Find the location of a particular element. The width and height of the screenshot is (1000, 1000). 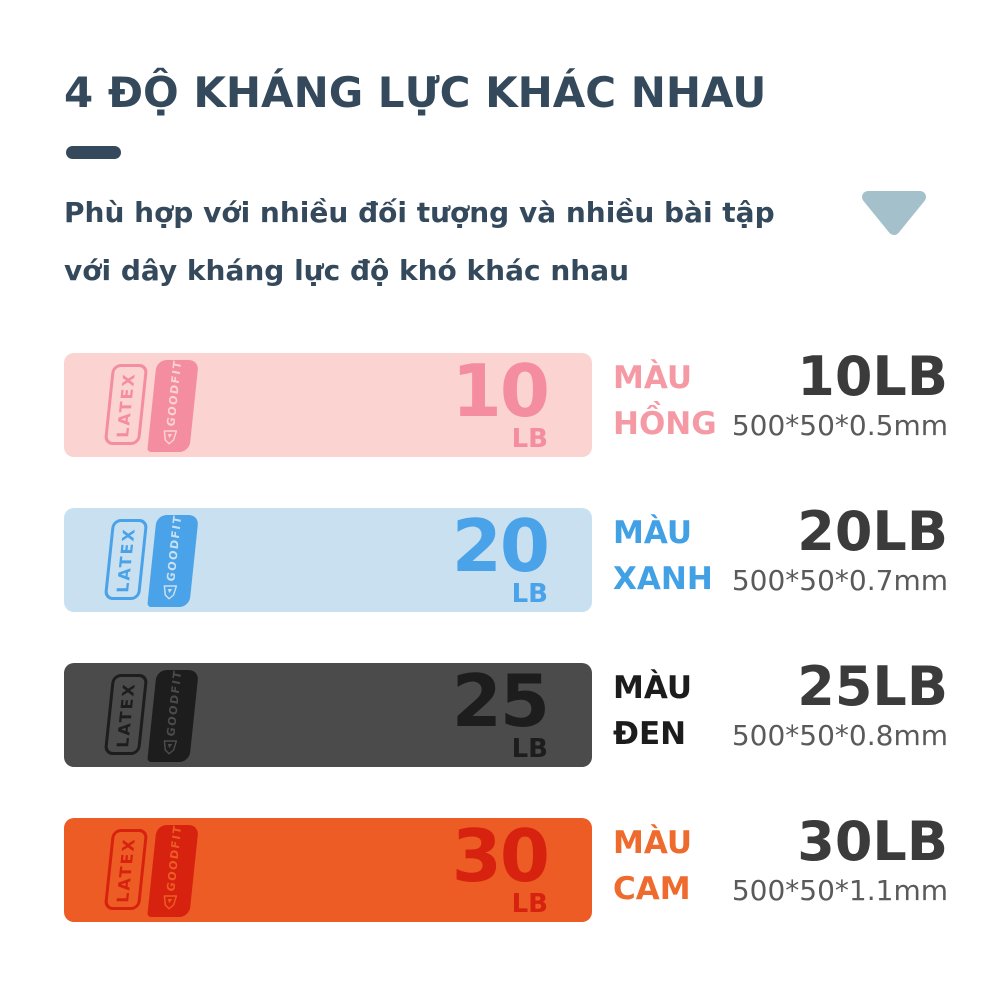

spec-weight-label: 10LB is located at coordinates (872, 376).